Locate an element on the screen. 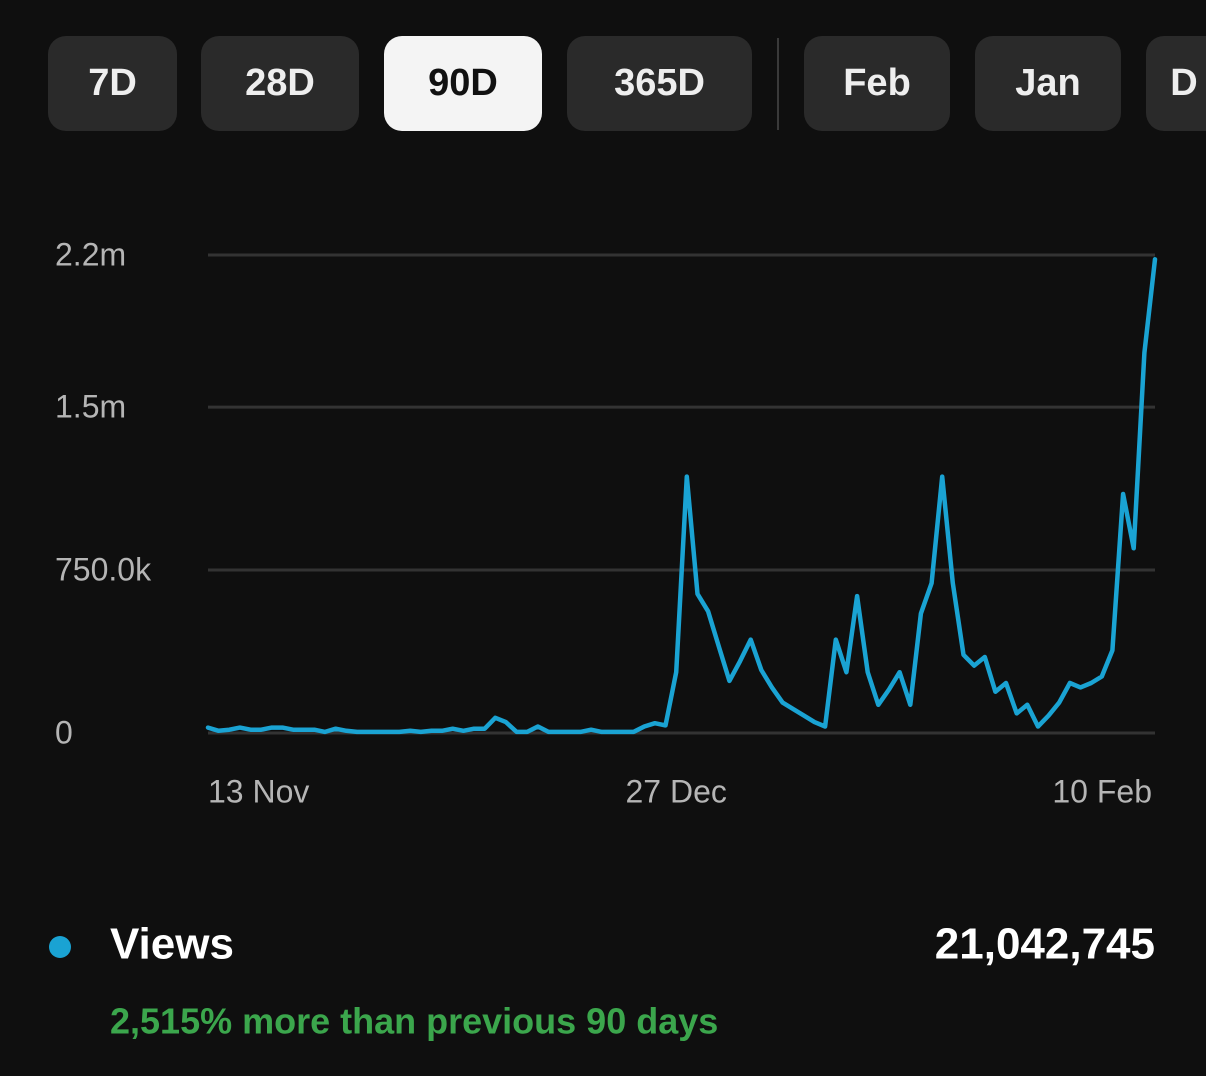 The width and height of the screenshot is (1206, 1076). x-tick-label: 13 Nov is located at coordinates (258, 791).